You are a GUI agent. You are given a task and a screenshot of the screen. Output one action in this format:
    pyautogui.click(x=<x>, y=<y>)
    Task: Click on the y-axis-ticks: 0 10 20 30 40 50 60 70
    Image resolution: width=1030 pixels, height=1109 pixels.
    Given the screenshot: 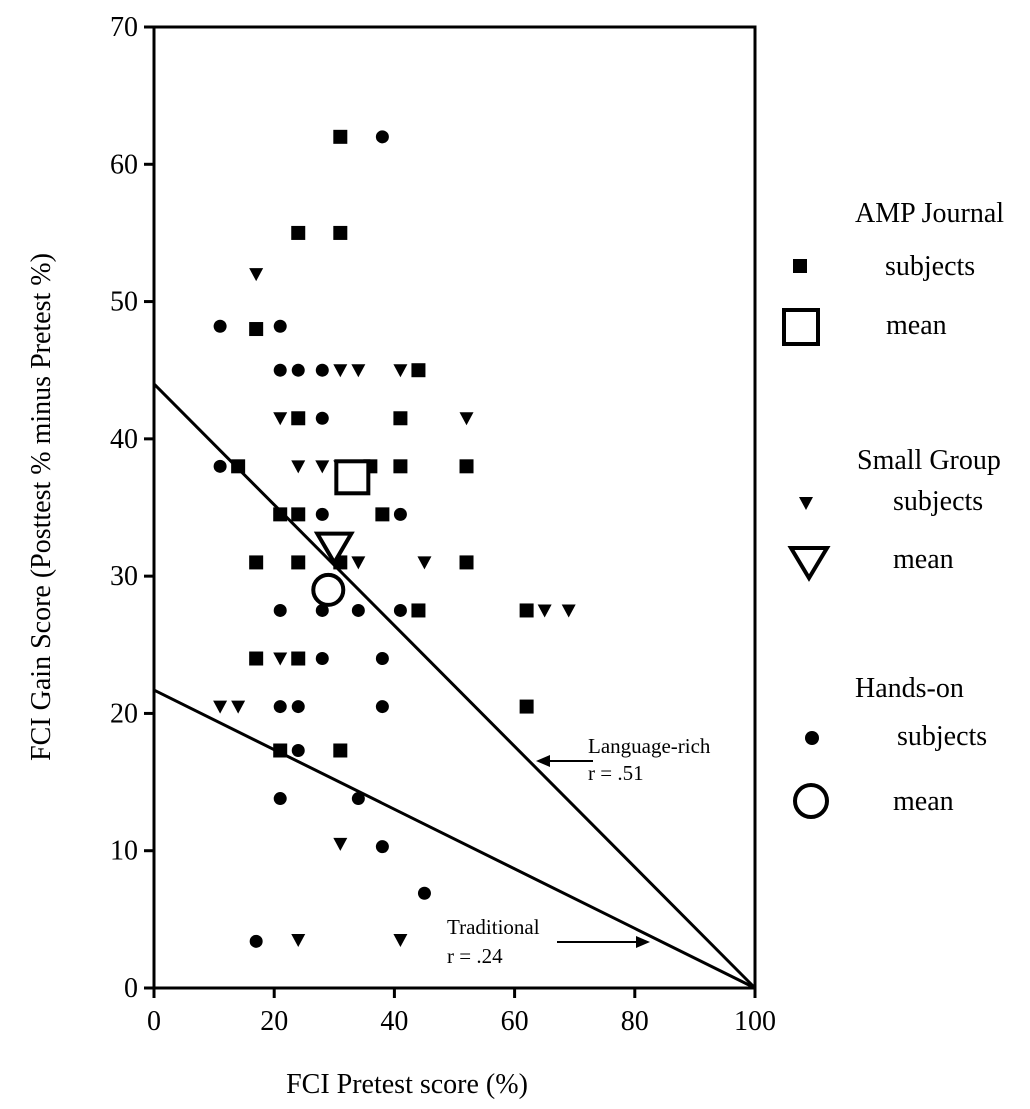 What is the action you would take?
    pyautogui.click(x=132, y=508)
    